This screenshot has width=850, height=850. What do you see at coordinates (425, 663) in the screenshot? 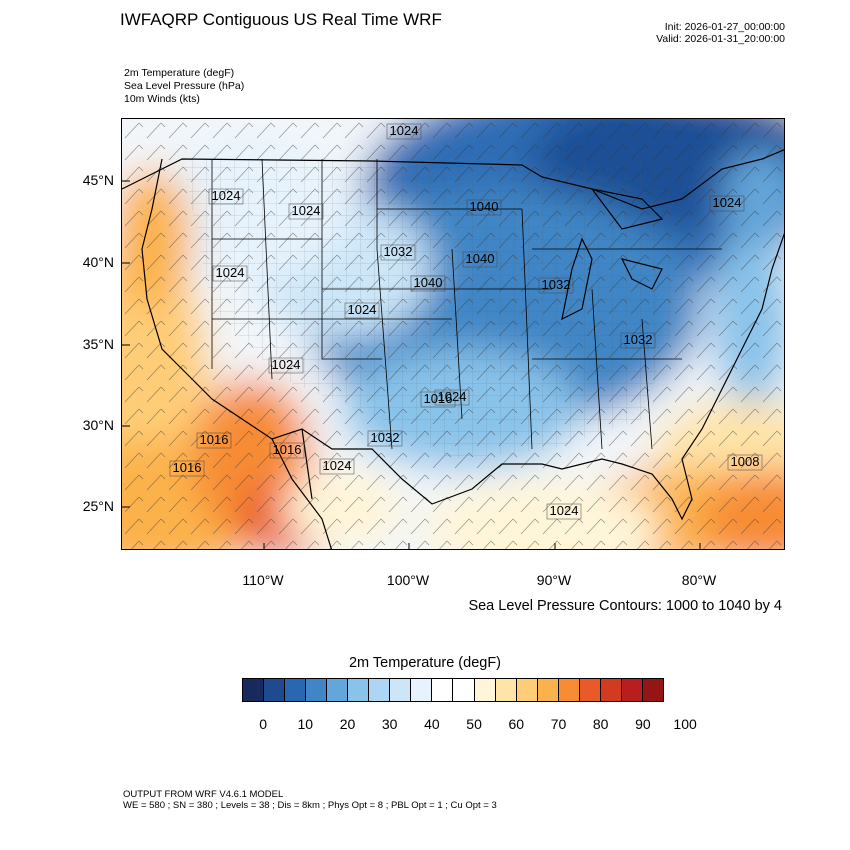
I see `colorbar-title: 2m Temperature (degF)` at bounding box center [425, 663].